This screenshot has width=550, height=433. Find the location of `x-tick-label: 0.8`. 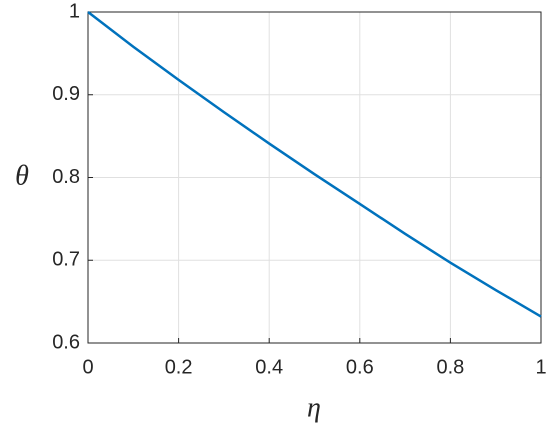

x-tick-label: 0.8 is located at coordinates (450, 367).